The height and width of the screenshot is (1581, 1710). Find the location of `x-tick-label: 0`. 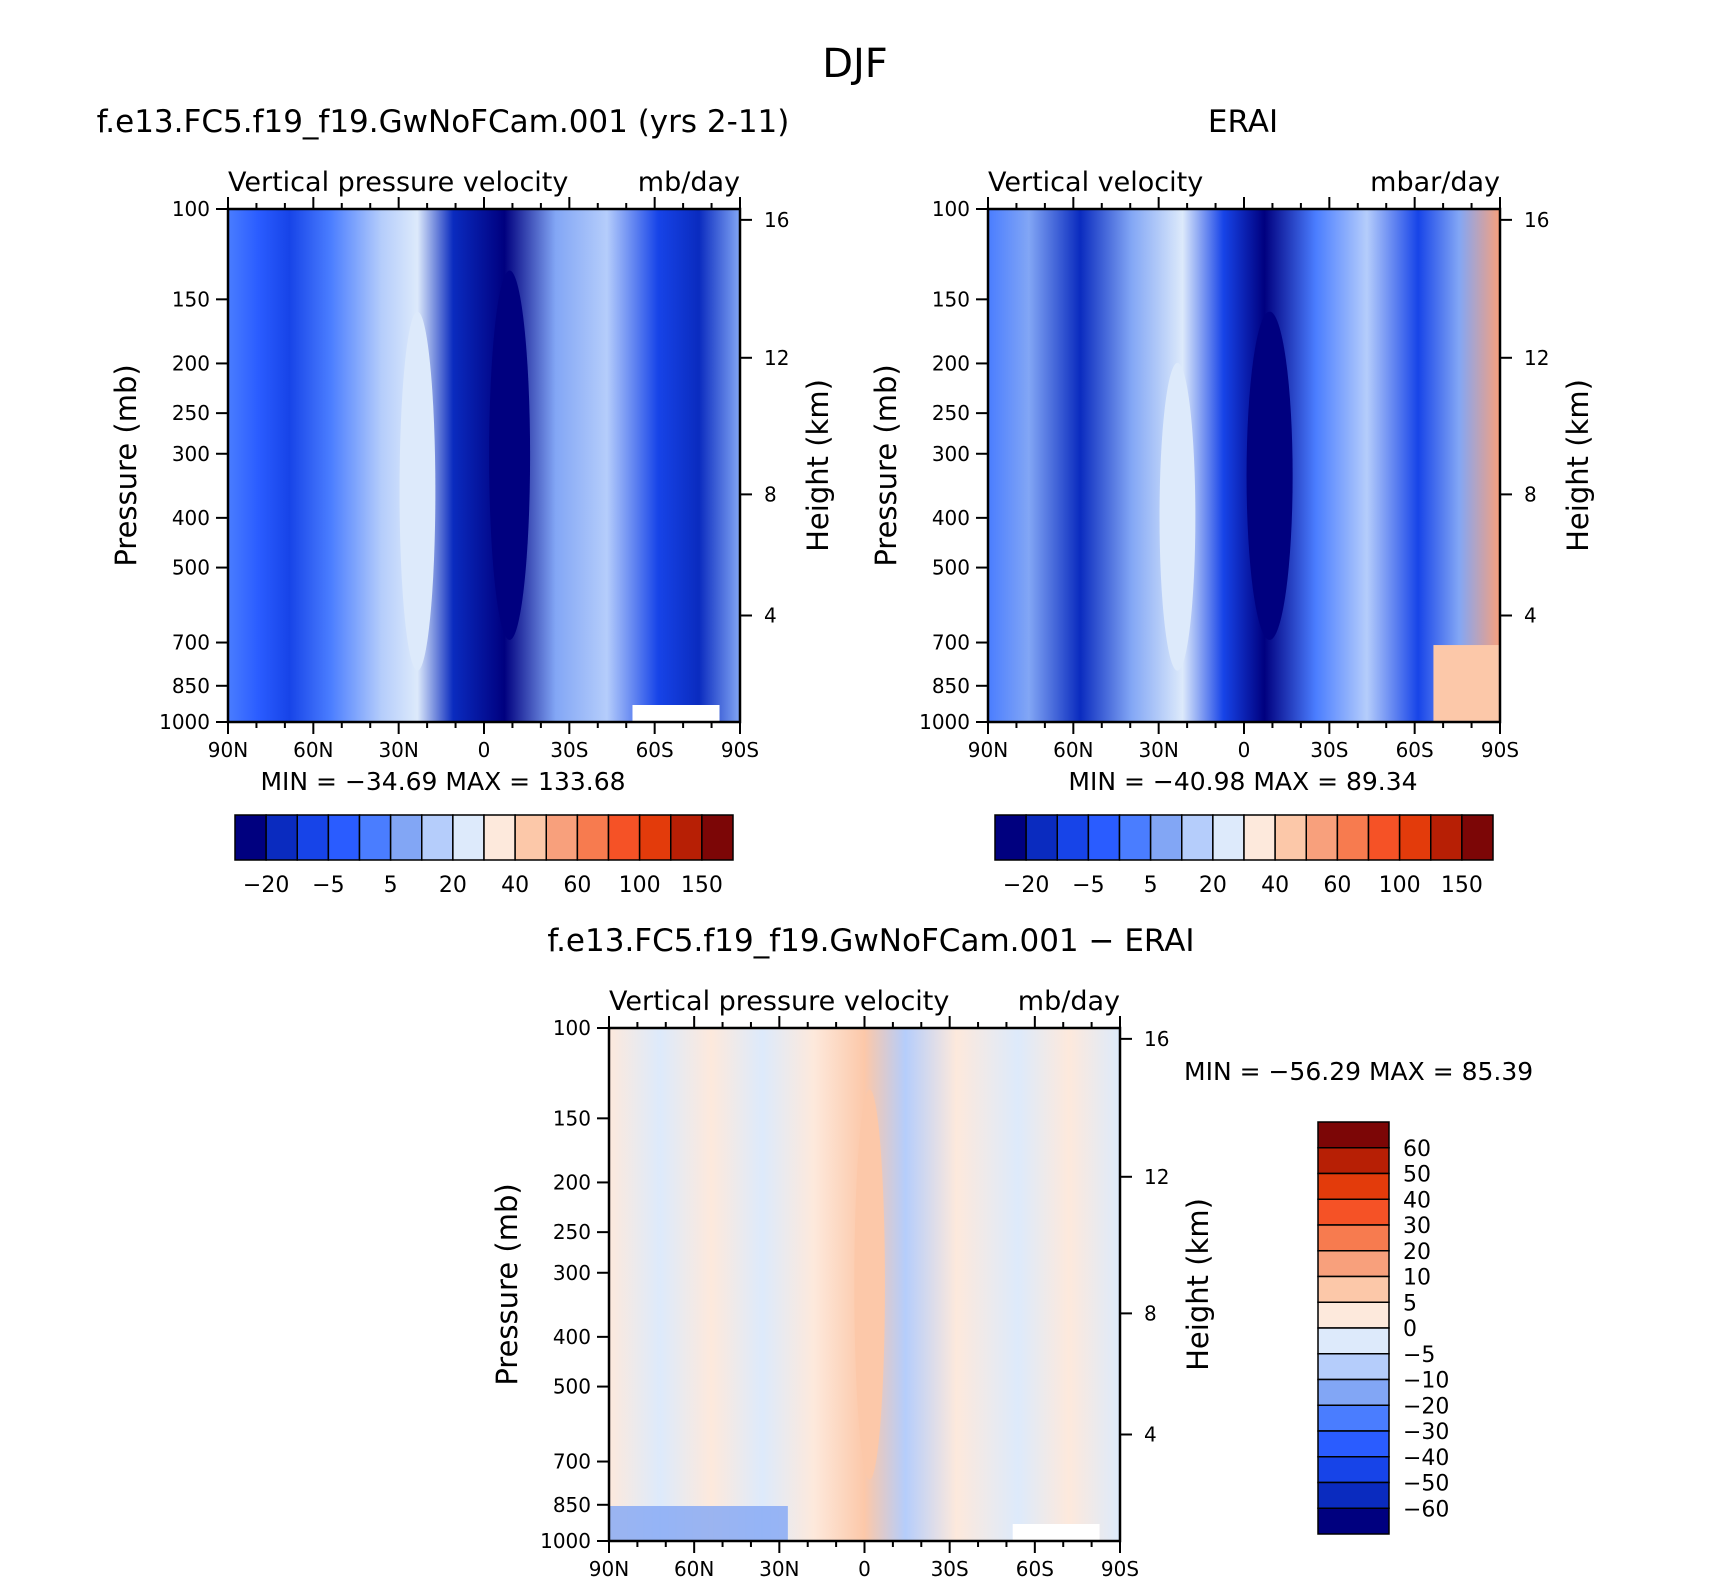

x-tick-label: 0 is located at coordinates (864, 1569).